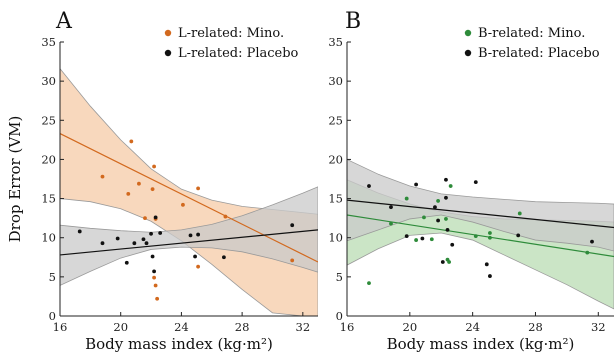 This screenshot has width=614, height=355. What do you see at coordinates (231, 33) in the screenshot?
I see `legend-label: L-related: Mino.` at bounding box center [231, 33].